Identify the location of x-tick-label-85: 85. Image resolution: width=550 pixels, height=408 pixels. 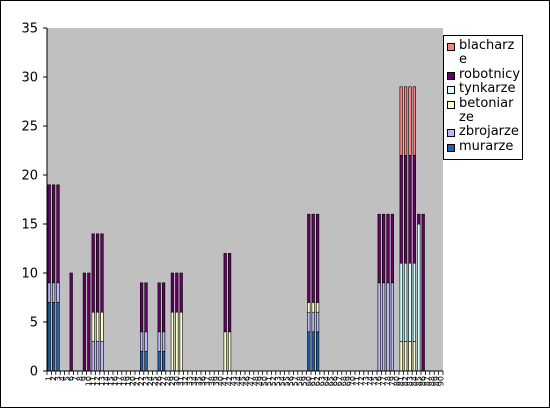
(418, 381).